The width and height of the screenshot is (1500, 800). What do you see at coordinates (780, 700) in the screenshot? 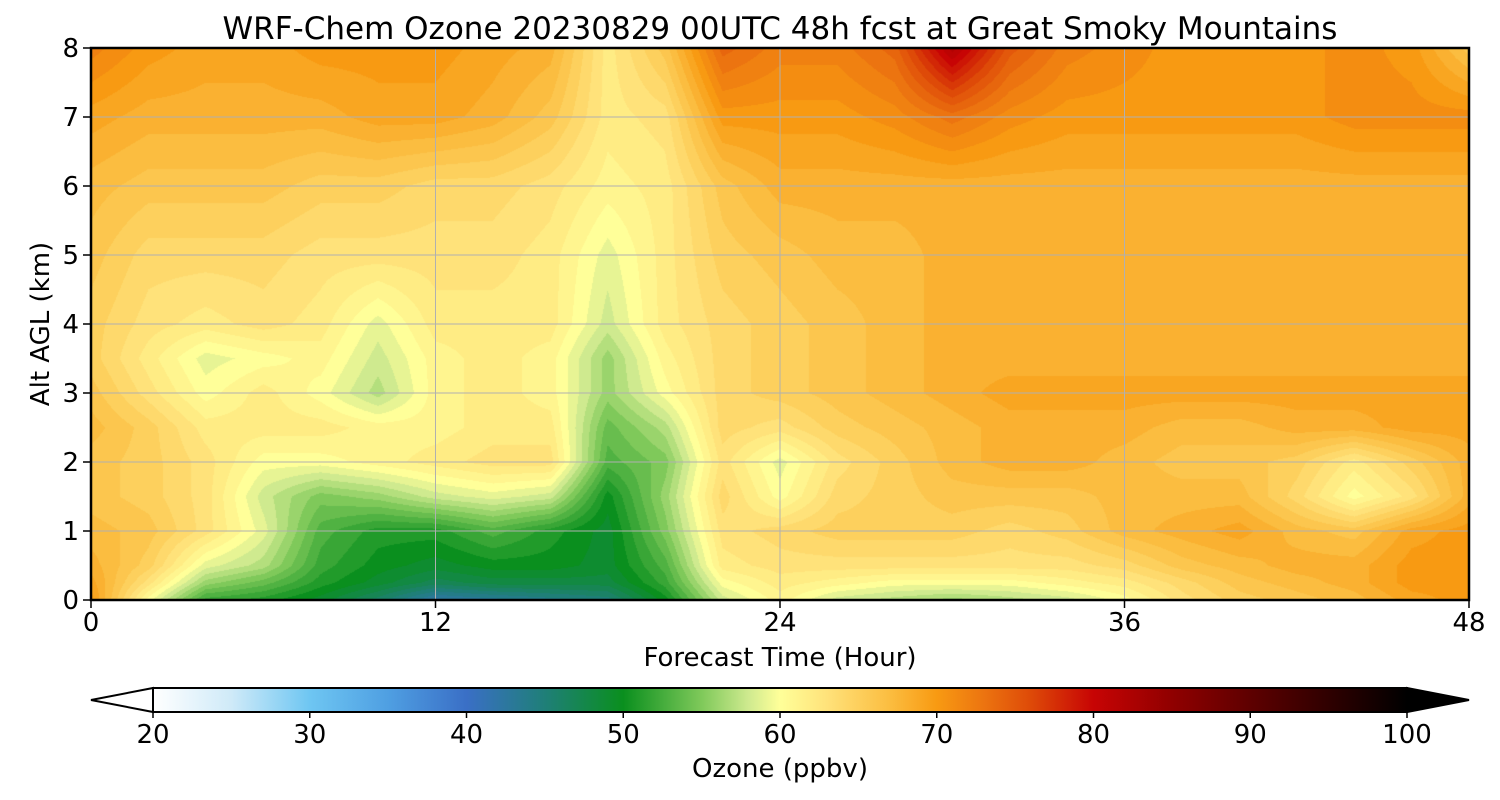
I see `colorbar-gradient` at bounding box center [780, 700].